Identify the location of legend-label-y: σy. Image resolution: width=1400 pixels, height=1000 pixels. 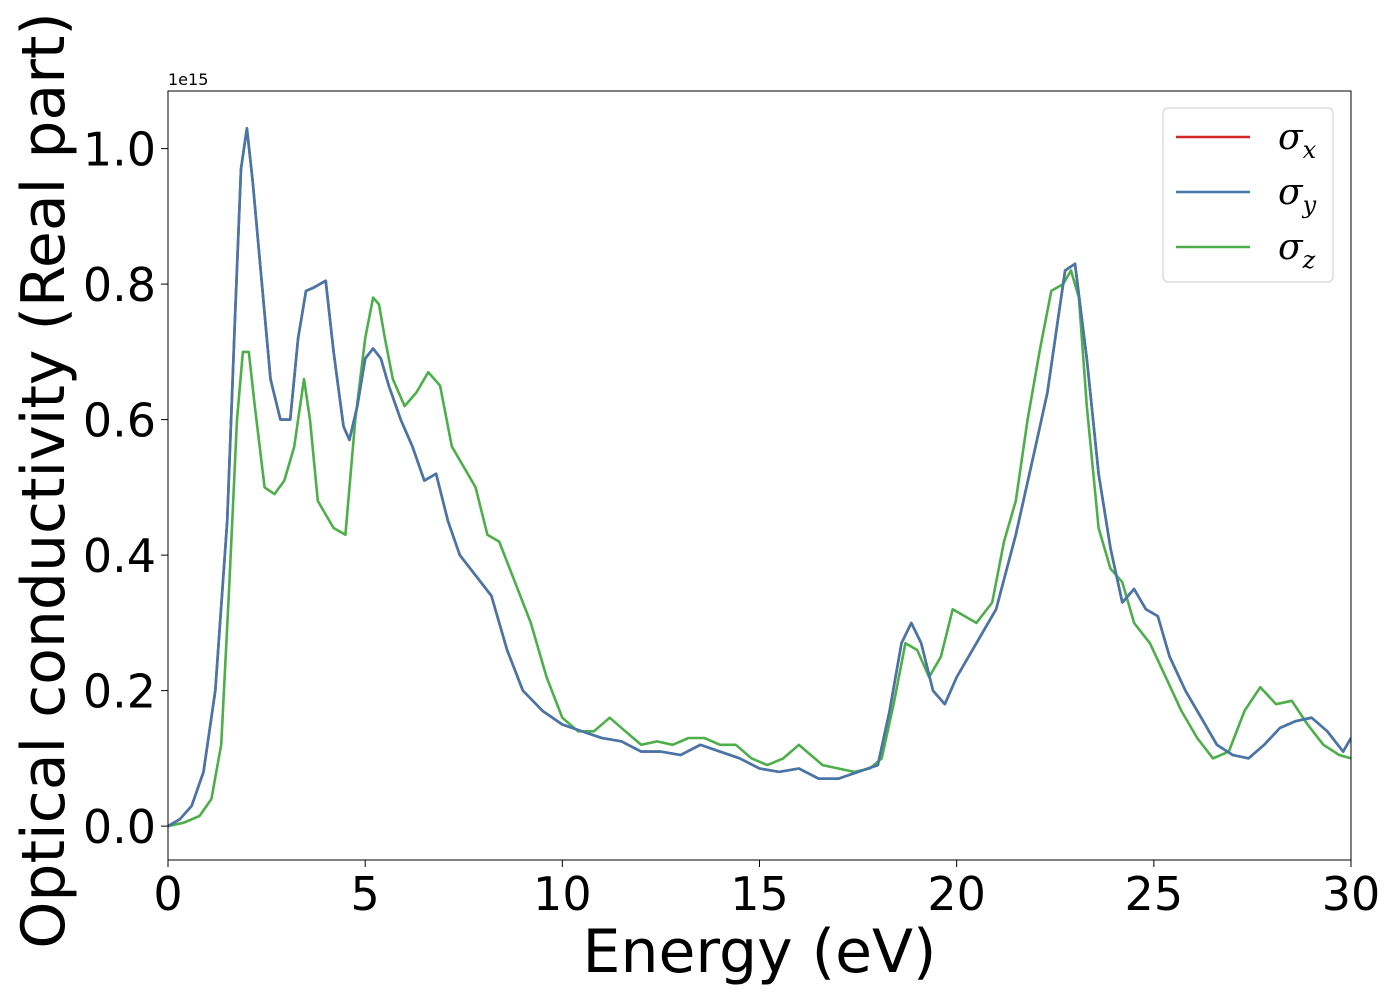
(1297, 195).